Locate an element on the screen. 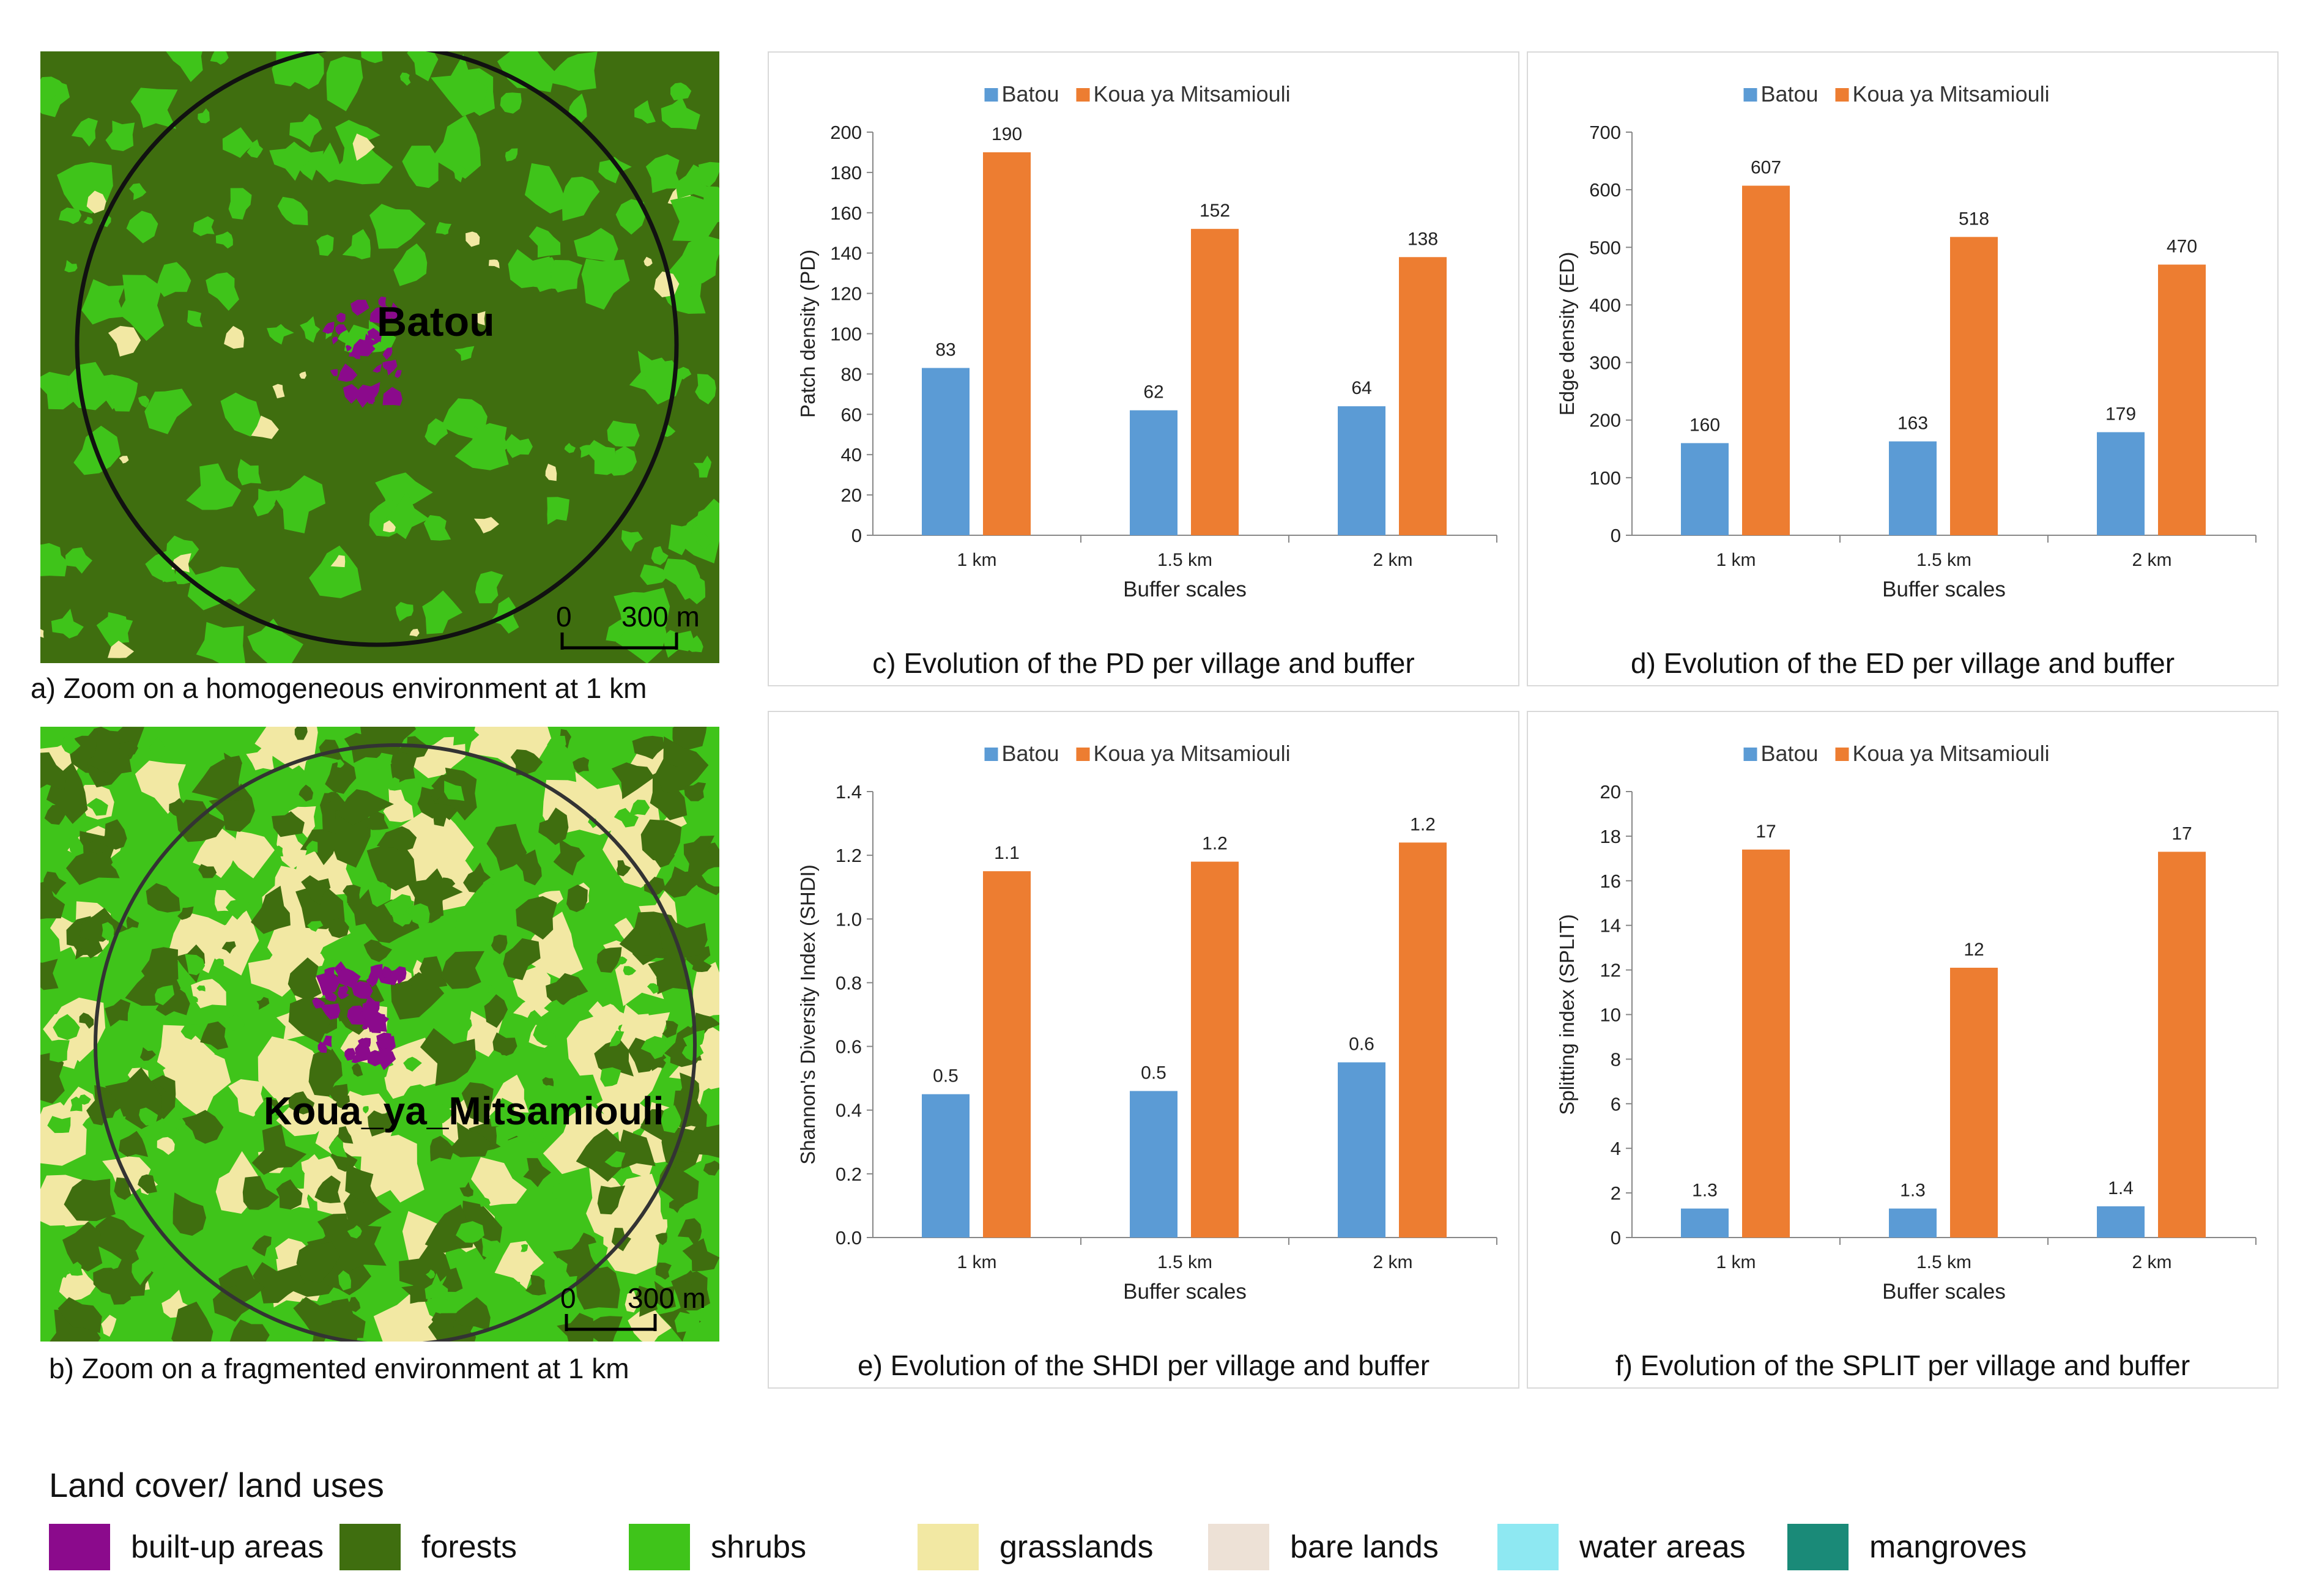 This screenshot has width=2303, height=1596. legend-label: grasslands is located at coordinates (1076, 1547).